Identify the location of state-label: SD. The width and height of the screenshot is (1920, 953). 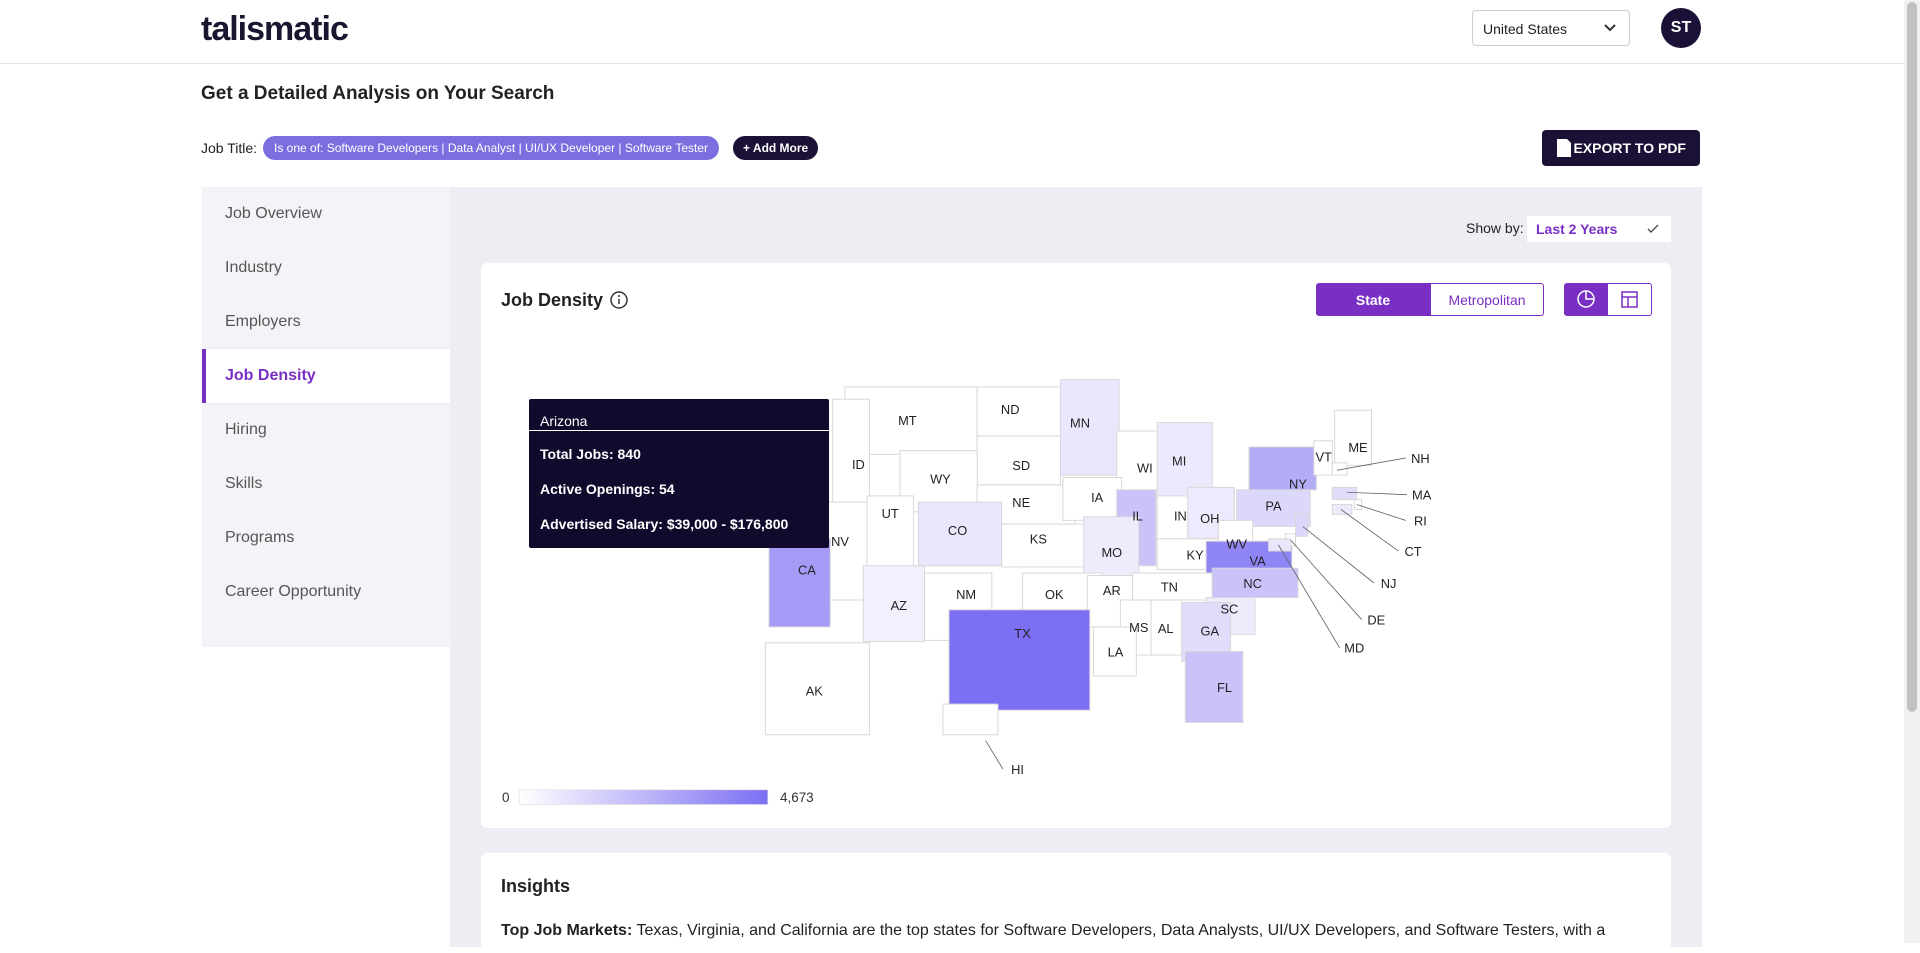
(1021, 465).